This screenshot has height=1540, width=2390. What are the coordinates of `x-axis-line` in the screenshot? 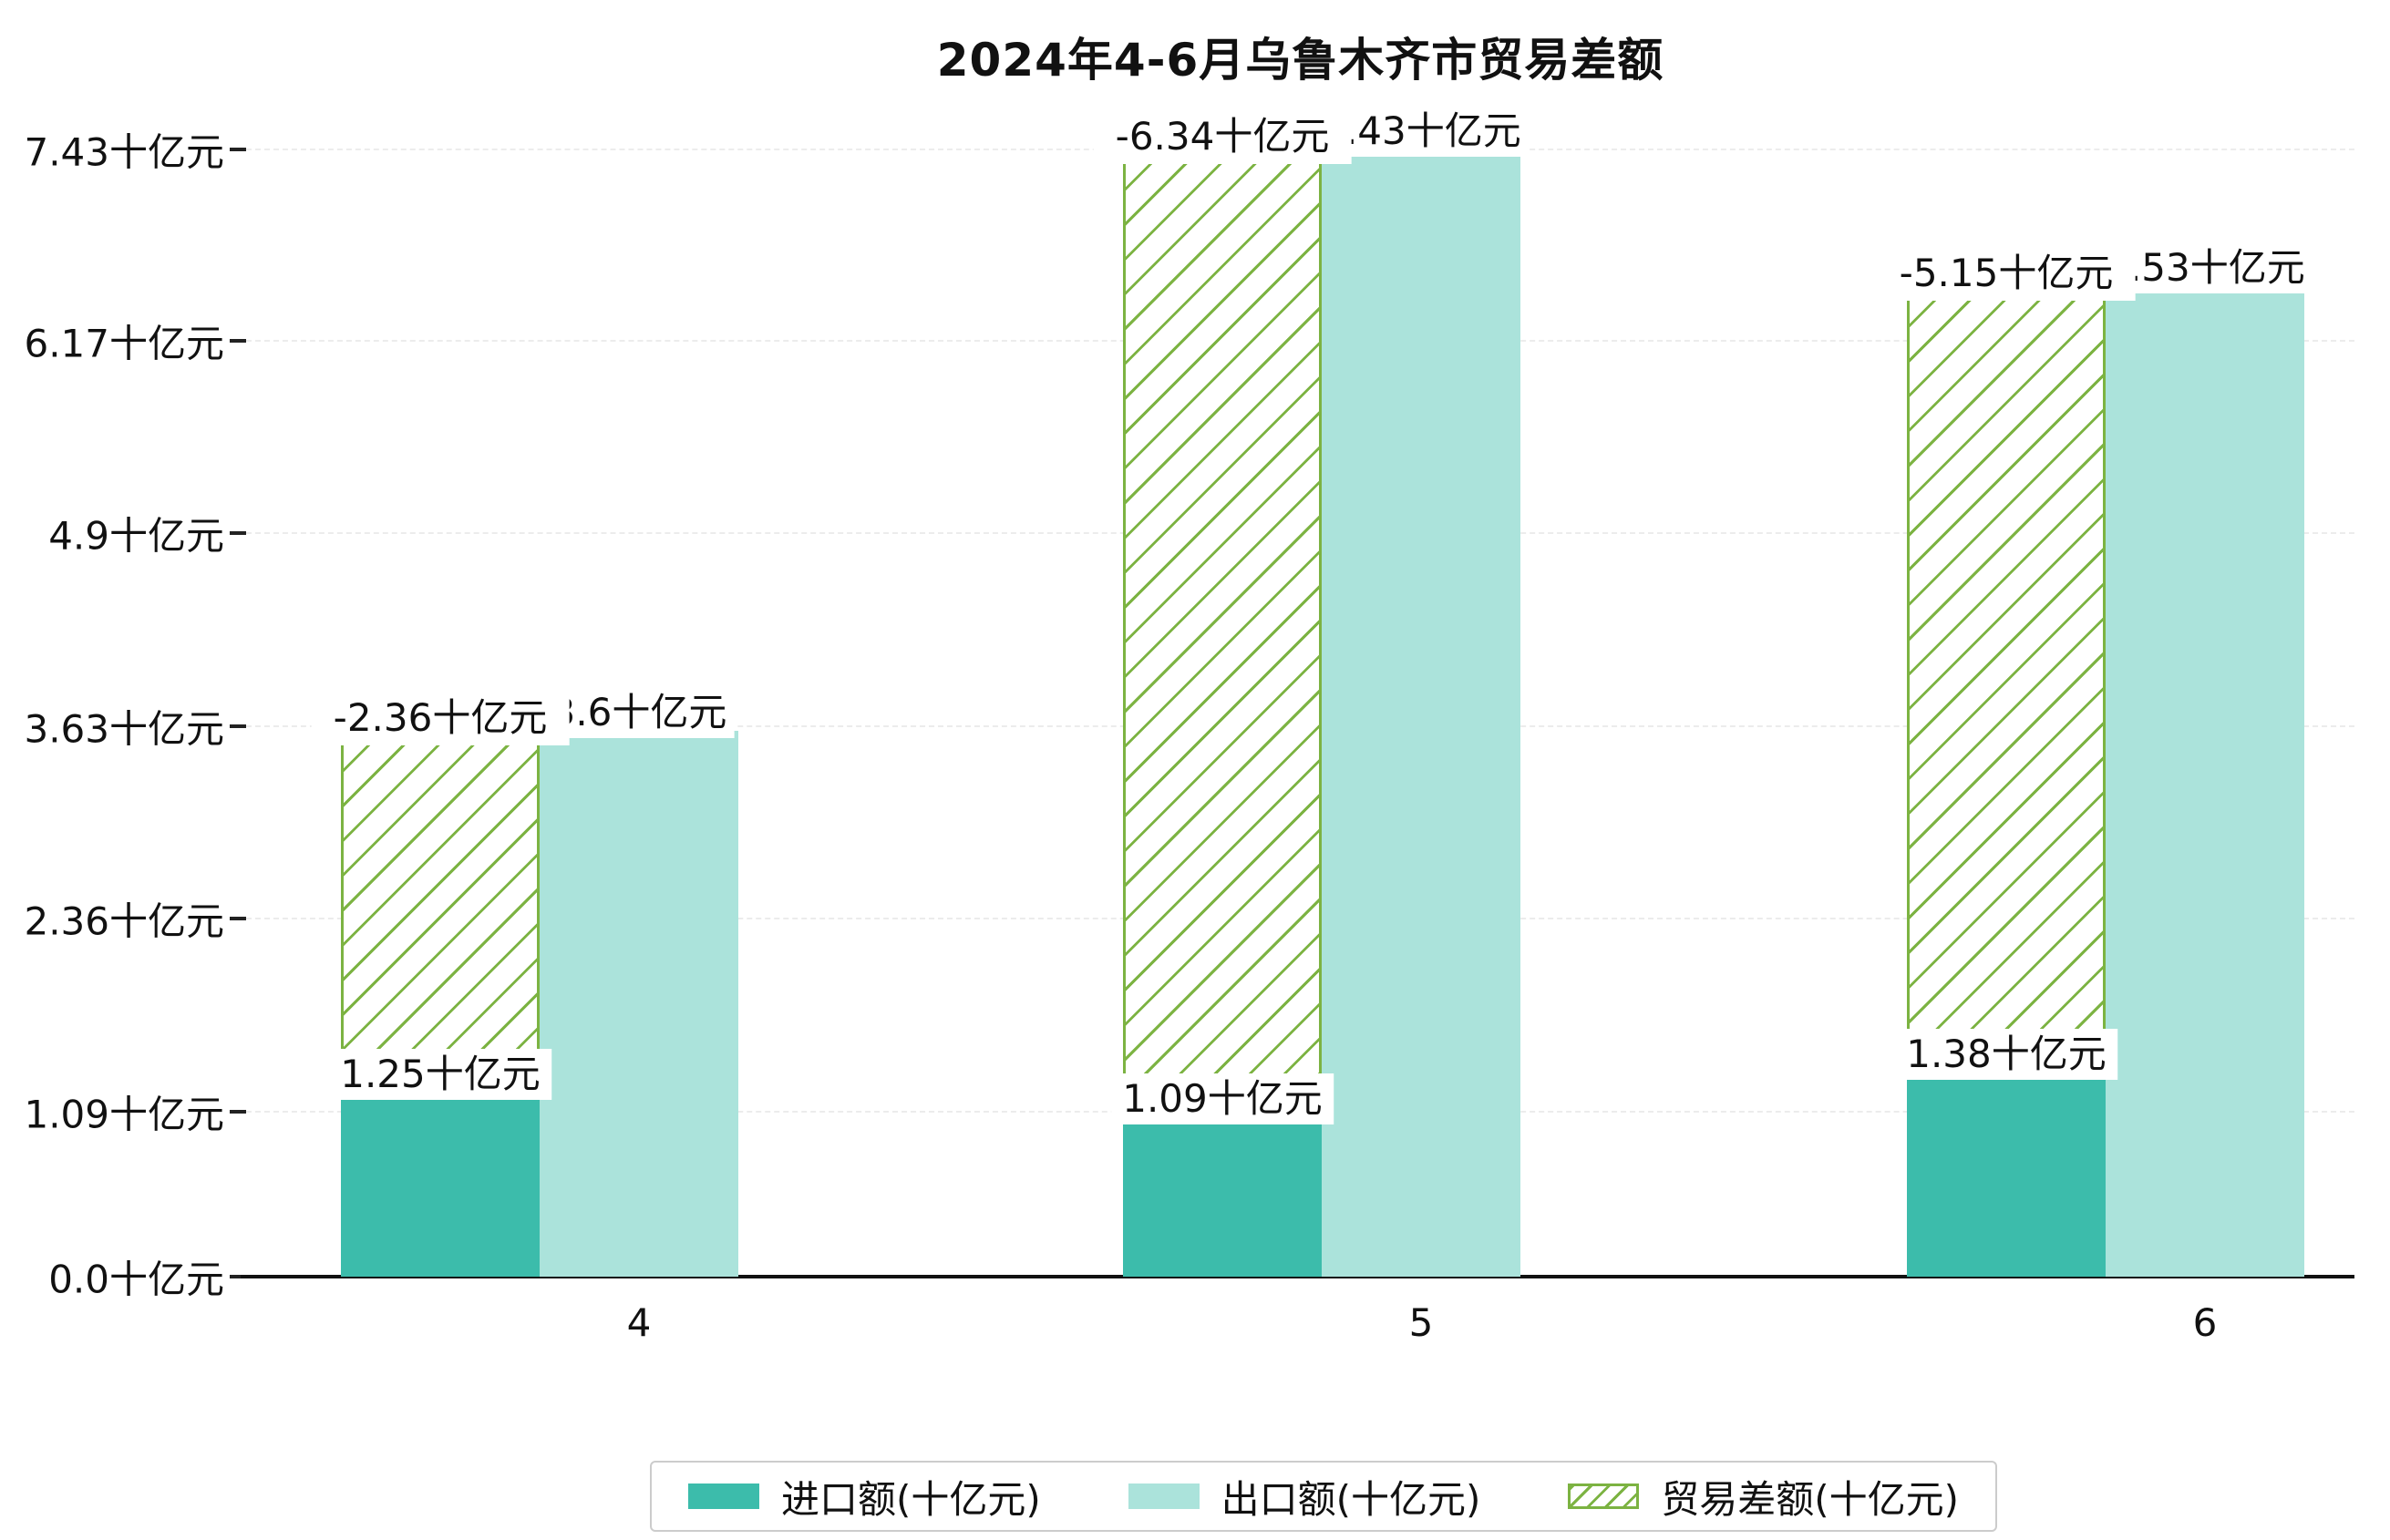 It's located at (1297, 1276).